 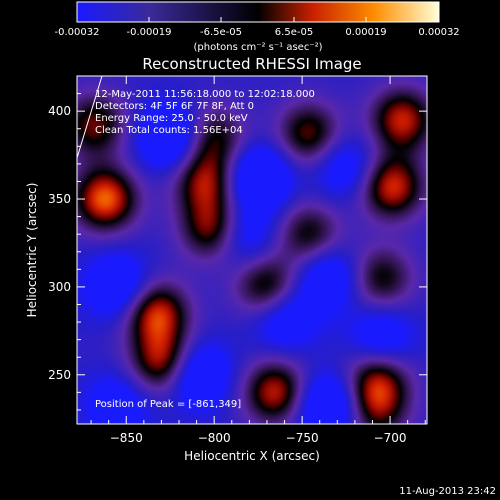 What do you see at coordinates (214, 438) in the screenshot?
I see `x-tick-label: −800` at bounding box center [214, 438].